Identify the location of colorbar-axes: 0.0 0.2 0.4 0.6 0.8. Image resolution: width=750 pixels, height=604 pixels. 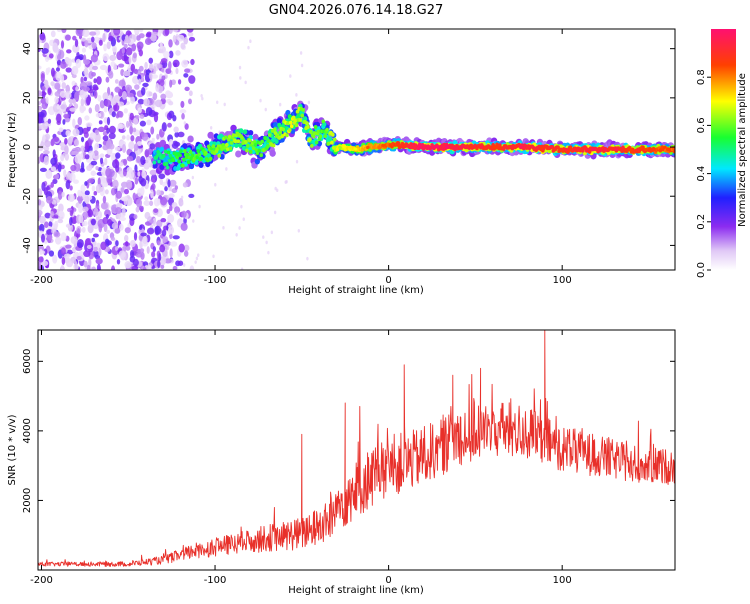
(703, 173).